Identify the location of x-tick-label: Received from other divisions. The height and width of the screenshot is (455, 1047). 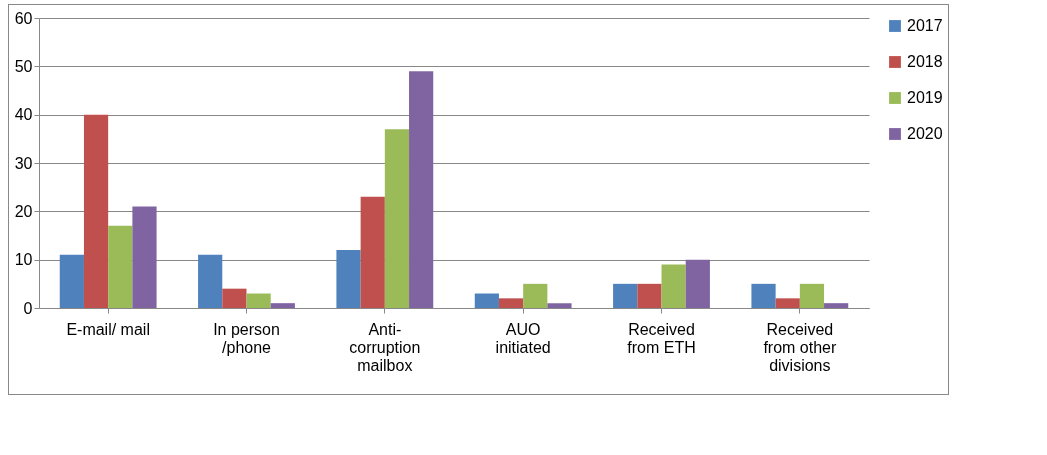
(800, 347).